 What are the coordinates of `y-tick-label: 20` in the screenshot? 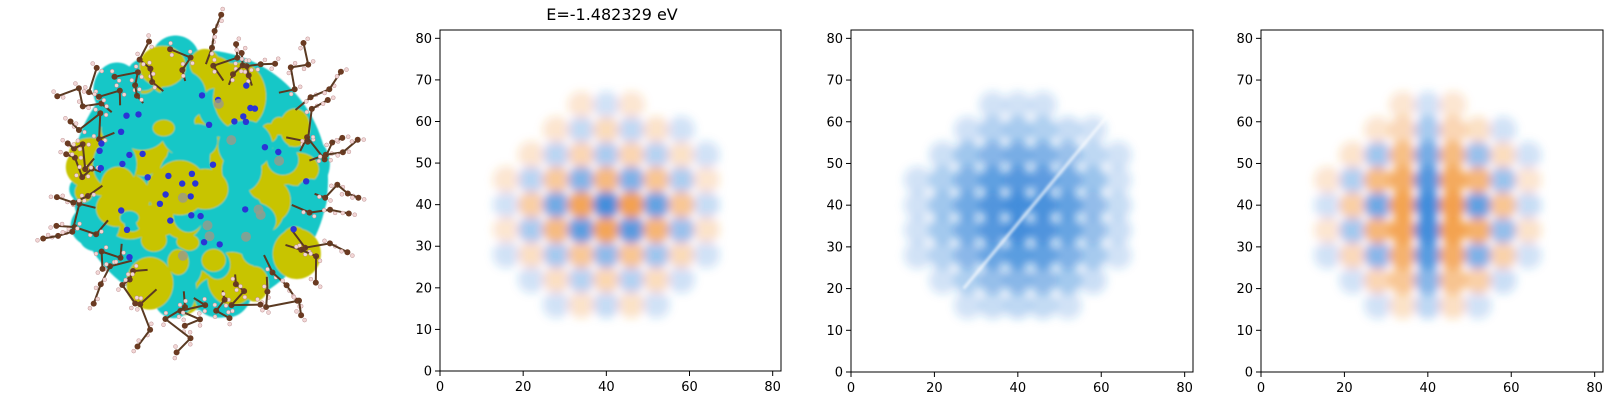 It's located at (1244, 289).